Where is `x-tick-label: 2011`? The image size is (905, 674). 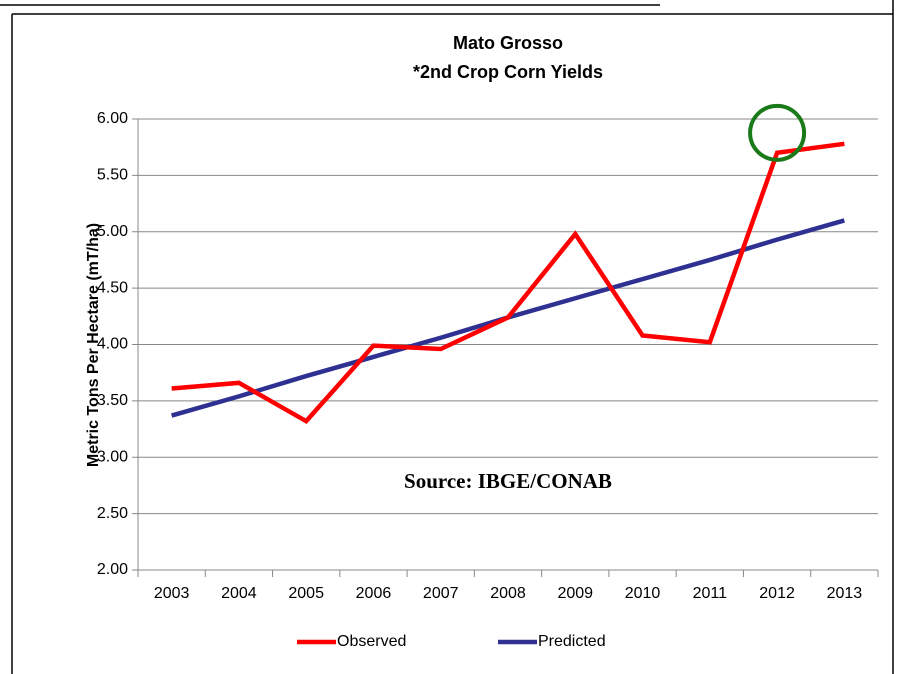 x-tick-label: 2011 is located at coordinates (710, 593).